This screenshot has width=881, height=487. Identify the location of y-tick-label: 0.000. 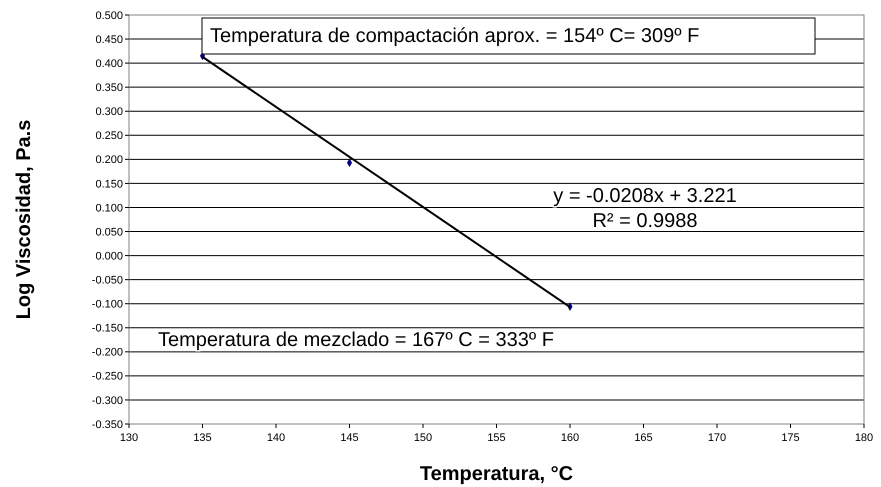
(109, 256).